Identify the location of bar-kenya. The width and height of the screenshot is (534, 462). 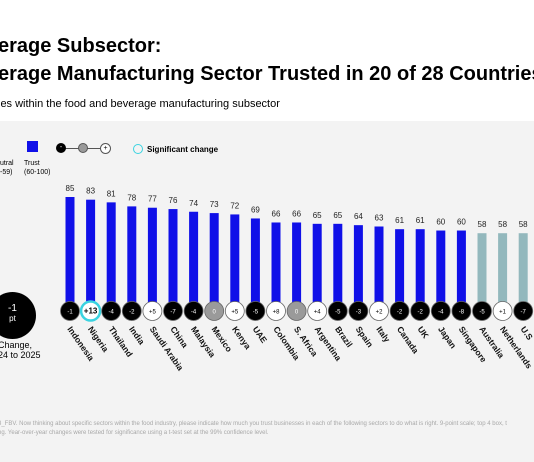
(235, 262).